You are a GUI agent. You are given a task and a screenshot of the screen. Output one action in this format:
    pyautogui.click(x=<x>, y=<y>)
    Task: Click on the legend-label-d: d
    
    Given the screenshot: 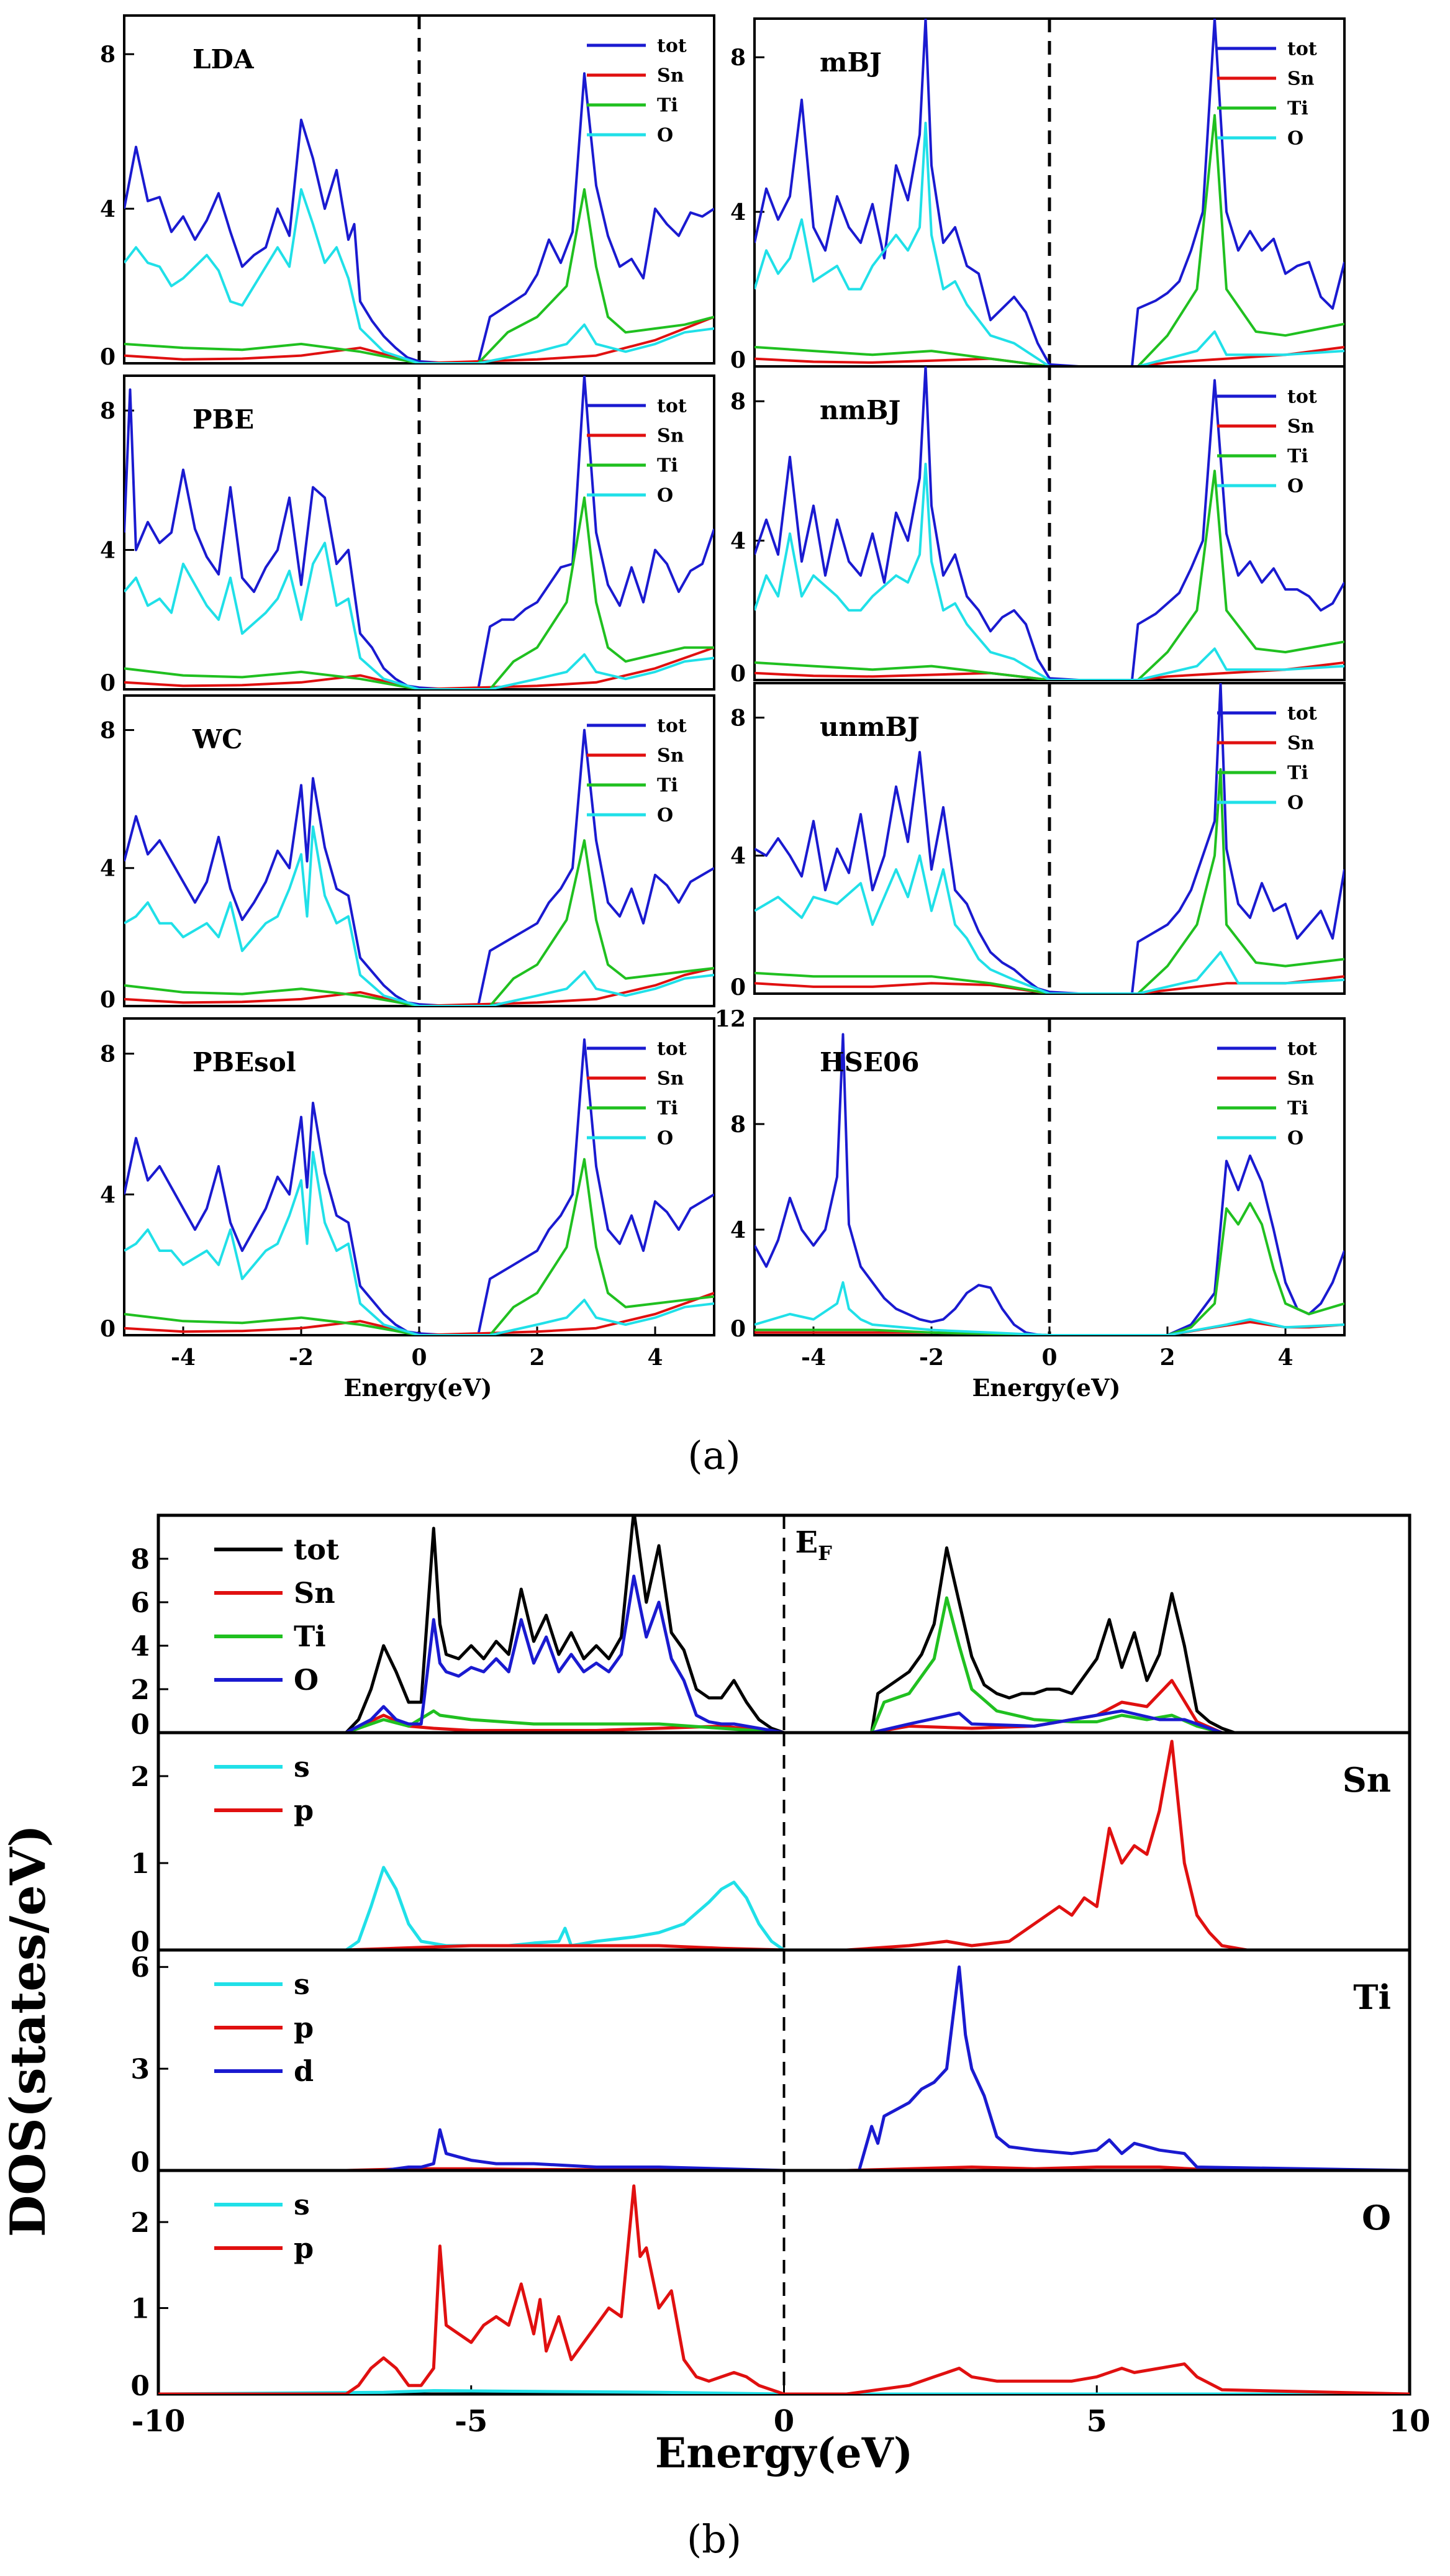 What is the action you would take?
    pyautogui.click(x=304, y=2071)
    